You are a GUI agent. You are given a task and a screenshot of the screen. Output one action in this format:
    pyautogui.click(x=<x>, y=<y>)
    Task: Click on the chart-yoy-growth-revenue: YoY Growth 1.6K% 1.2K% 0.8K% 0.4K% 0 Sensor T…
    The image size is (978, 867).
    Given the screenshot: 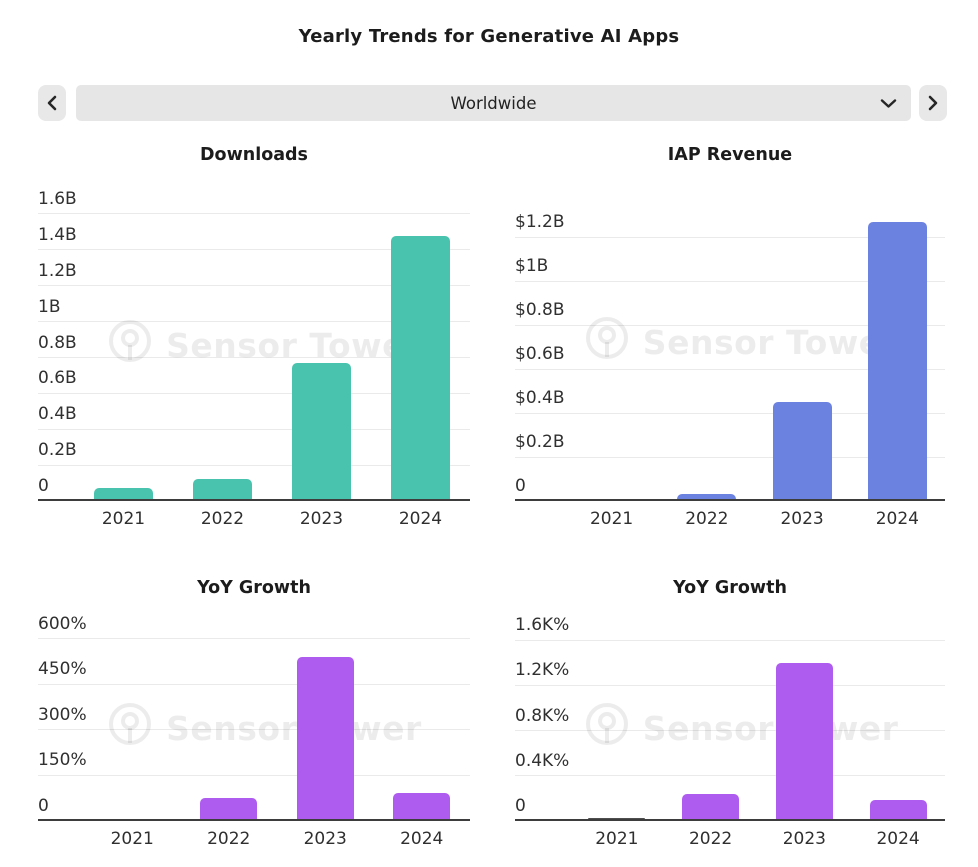 What is the action you would take?
    pyautogui.click(x=730, y=716)
    